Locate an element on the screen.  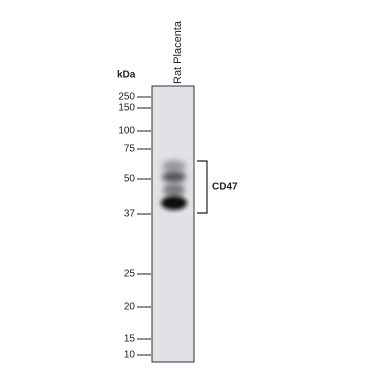
marker-label: 250 is located at coordinates (126, 97).